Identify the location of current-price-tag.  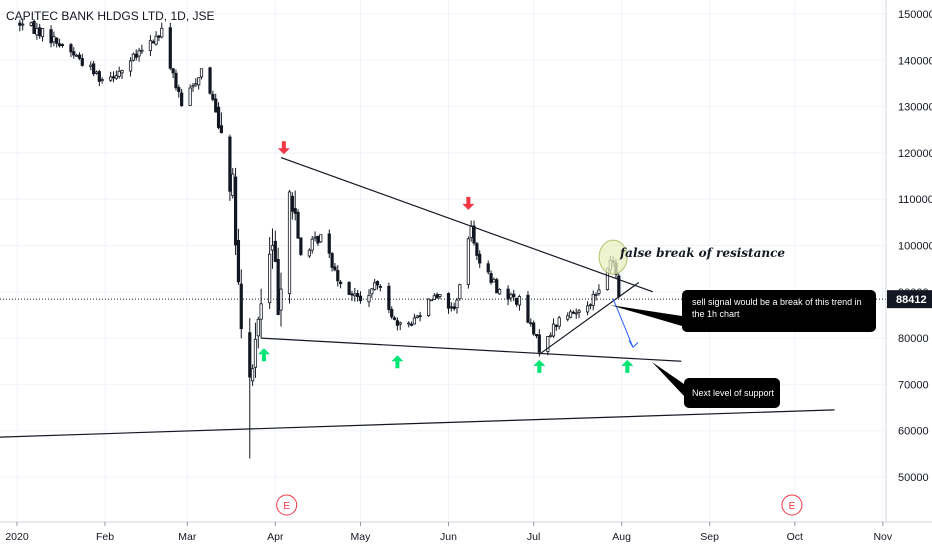
(909, 299).